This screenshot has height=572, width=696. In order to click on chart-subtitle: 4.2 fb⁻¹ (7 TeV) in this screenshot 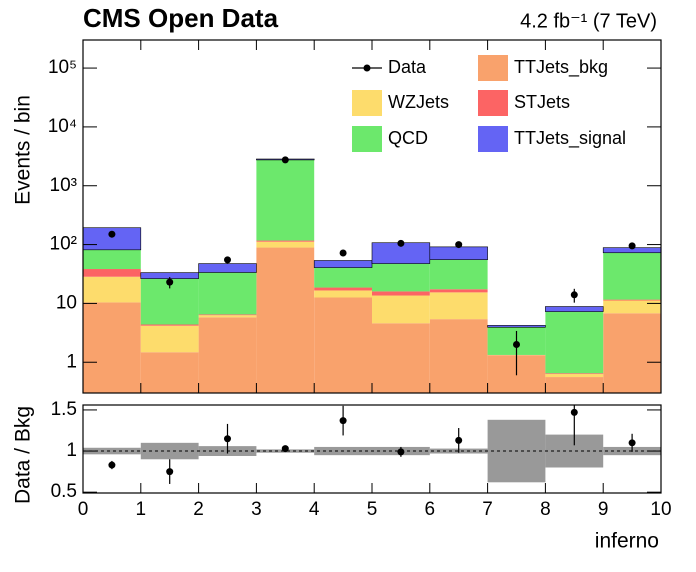, I will do `click(588, 21)`.